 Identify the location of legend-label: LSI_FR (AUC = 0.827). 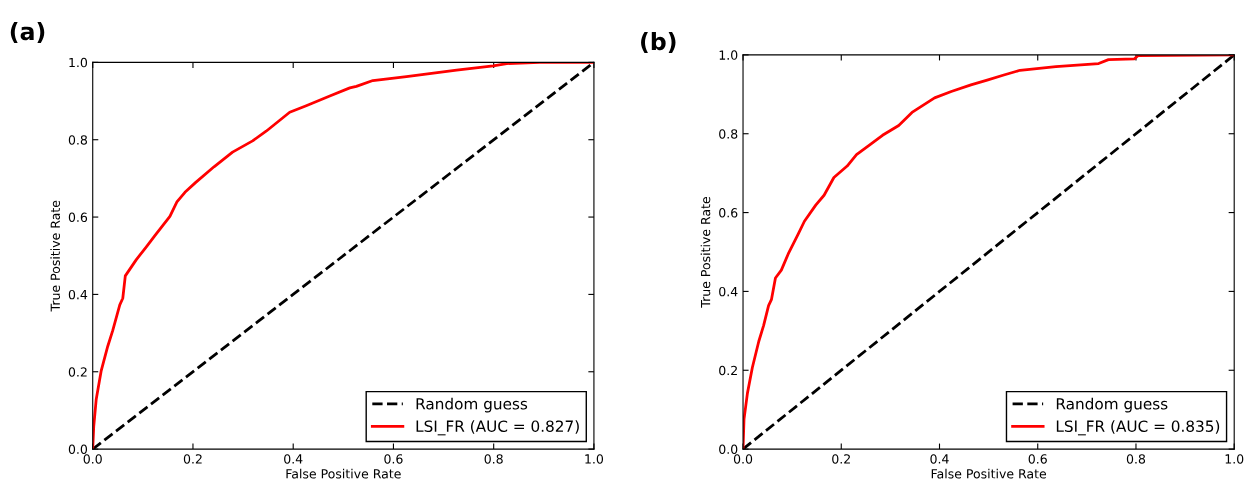
(497, 428).